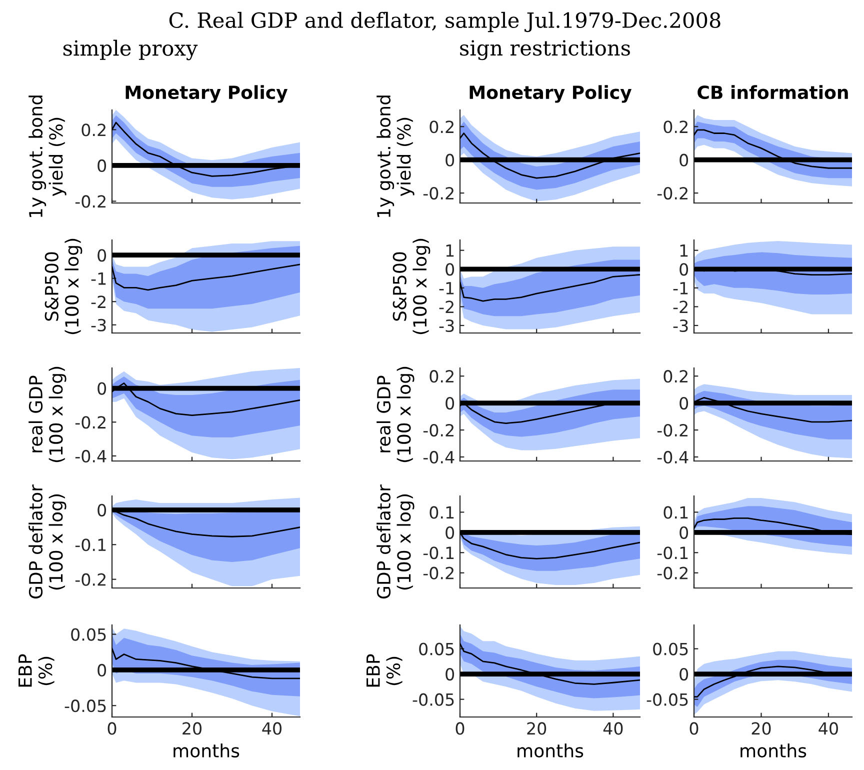  I want to click on text: C. Real GDP and deflator, sample Jul.1979-Dec.2008, so click(444, 22).